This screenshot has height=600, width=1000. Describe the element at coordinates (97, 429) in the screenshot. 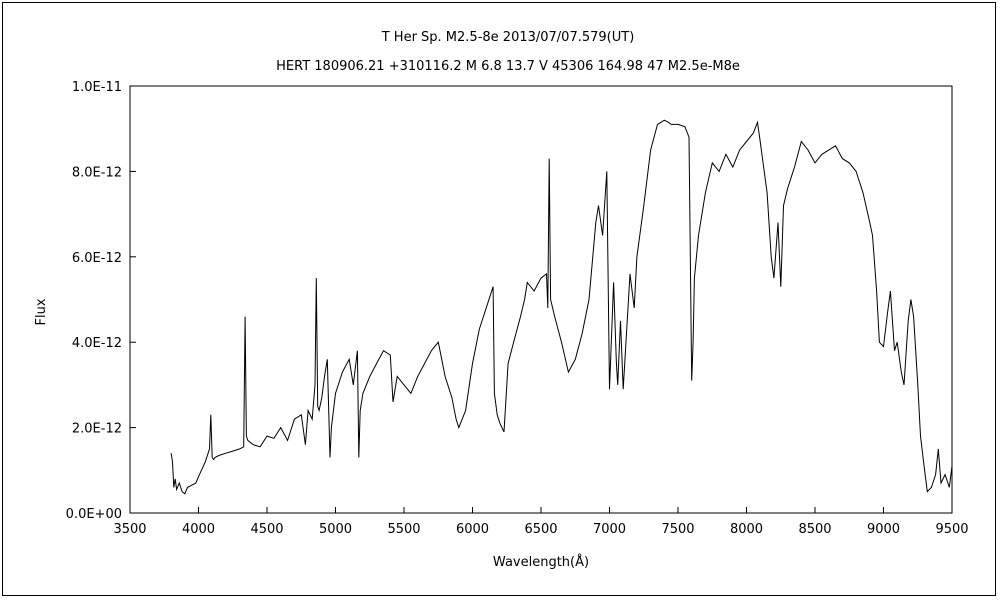

I see `y-tick-label: 2.0E-12` at that location.